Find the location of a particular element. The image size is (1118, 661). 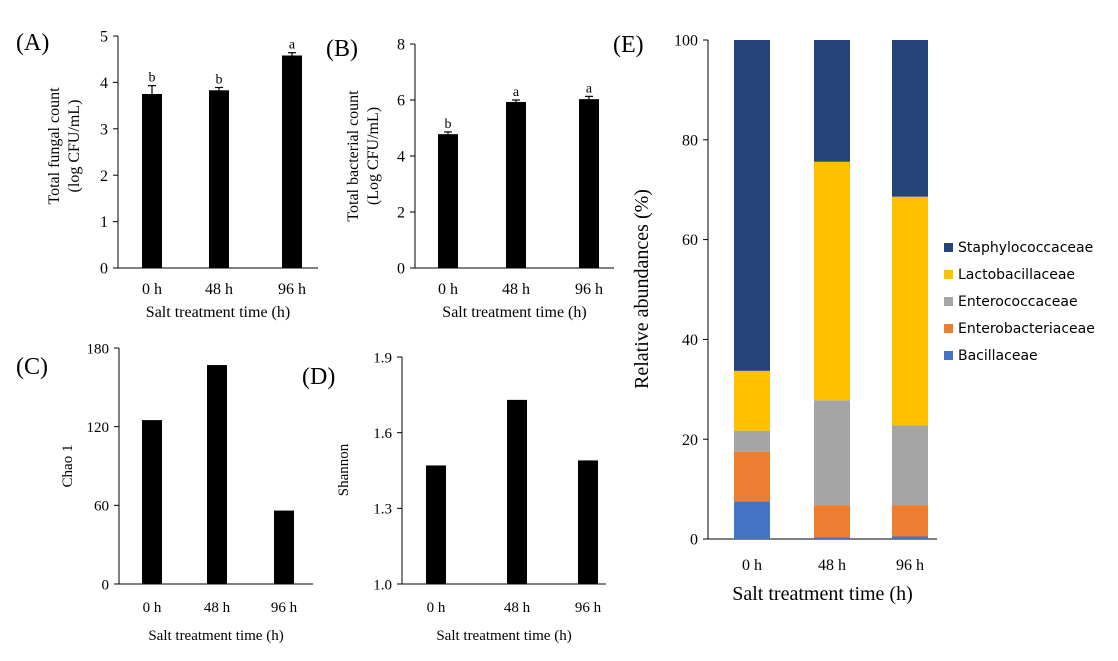

legend-entry: Bacillaceae is located at coordinates (998, 356).